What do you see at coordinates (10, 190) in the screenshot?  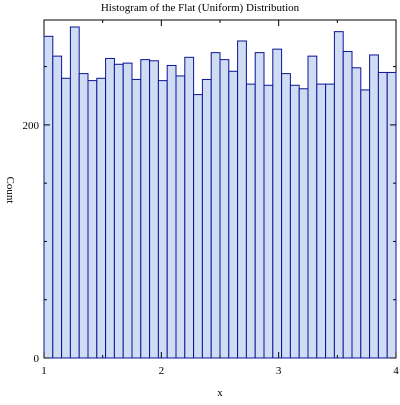 I see `y-axis-label: Count` at bounding box center [10, 190].